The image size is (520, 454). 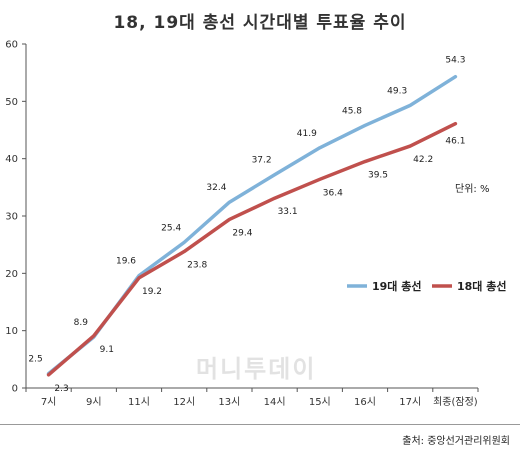 I want to click on y-tick-label: 60, so click(x=11, y=45).